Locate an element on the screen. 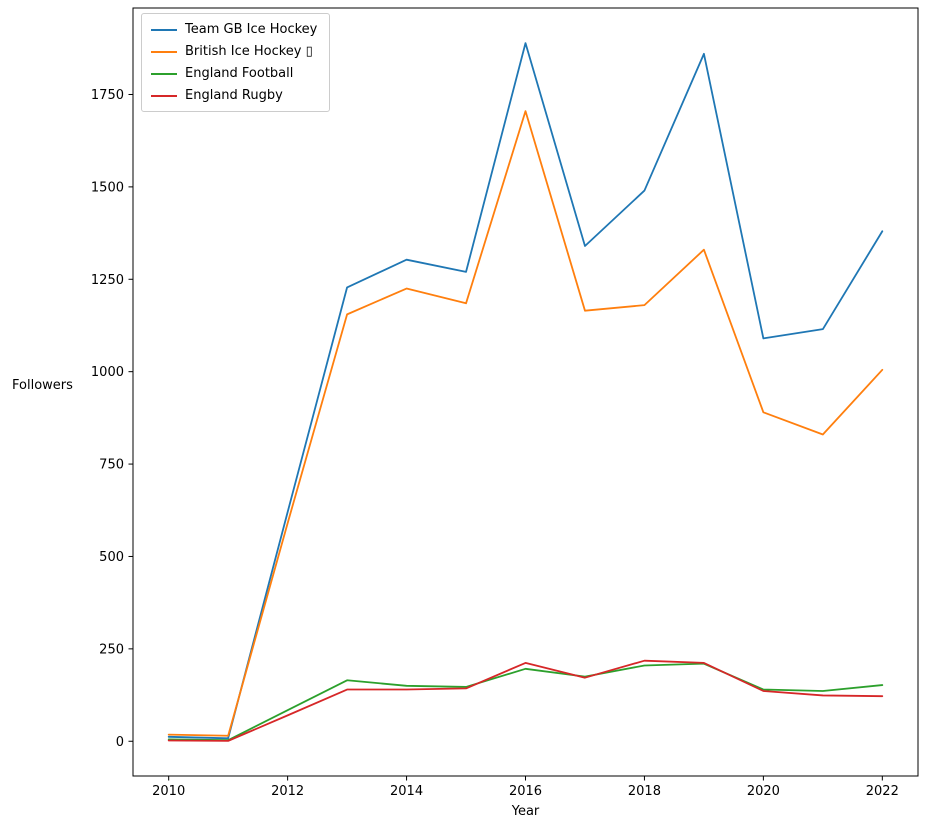 This screenshot has height=834, width=934. legend-item-england-rugby: England Rugby is located at coordinates (234, 95).